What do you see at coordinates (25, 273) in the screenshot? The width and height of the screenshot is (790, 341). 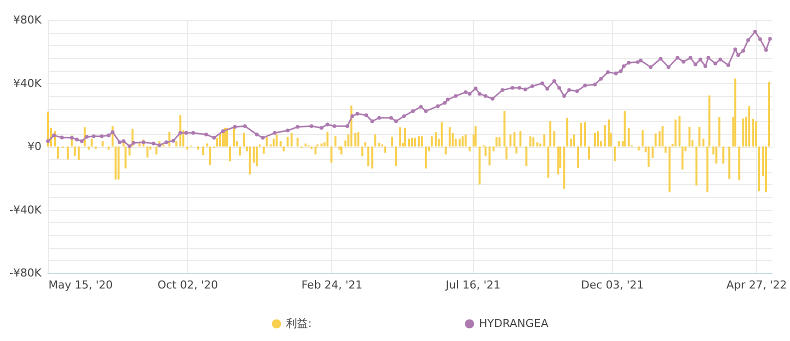 I see `y-tick-label: -¥80K` at bounding box center [25, 273].